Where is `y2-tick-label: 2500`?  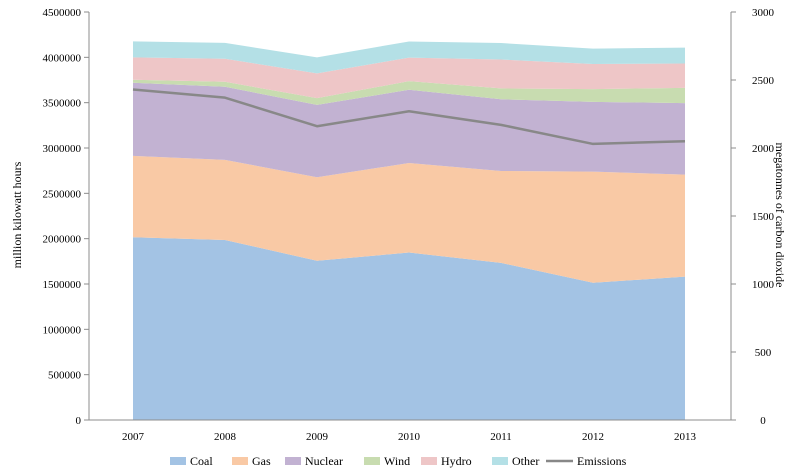
y2-tick-label: 2500 is located at coordinates (763, 81).